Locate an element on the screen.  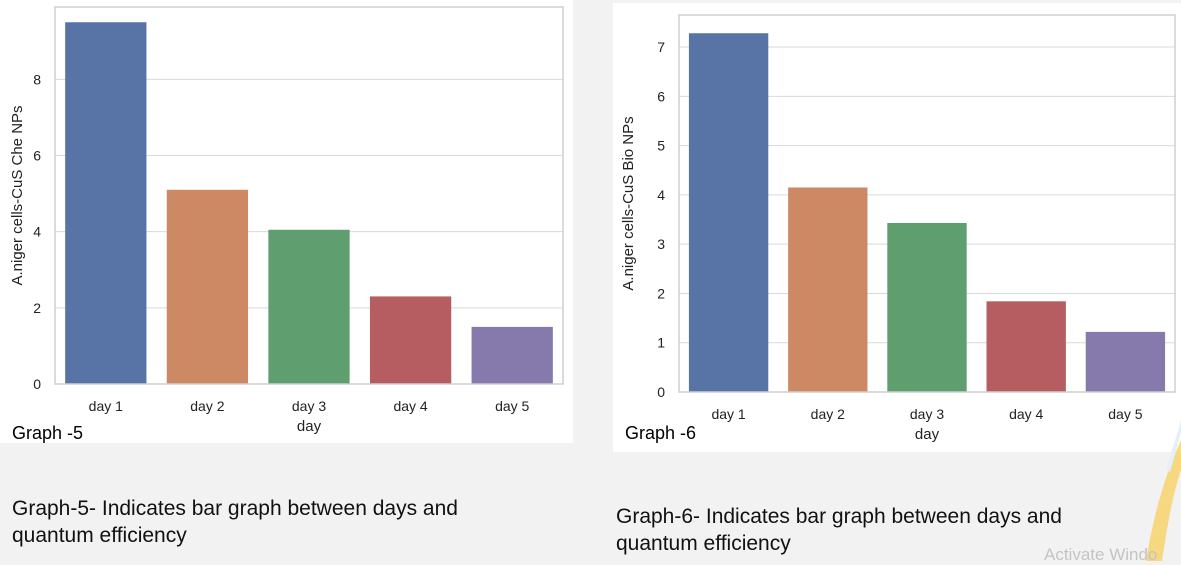
activate-windows-watermark: Activate Windo is located at coordinates (1101, 554).